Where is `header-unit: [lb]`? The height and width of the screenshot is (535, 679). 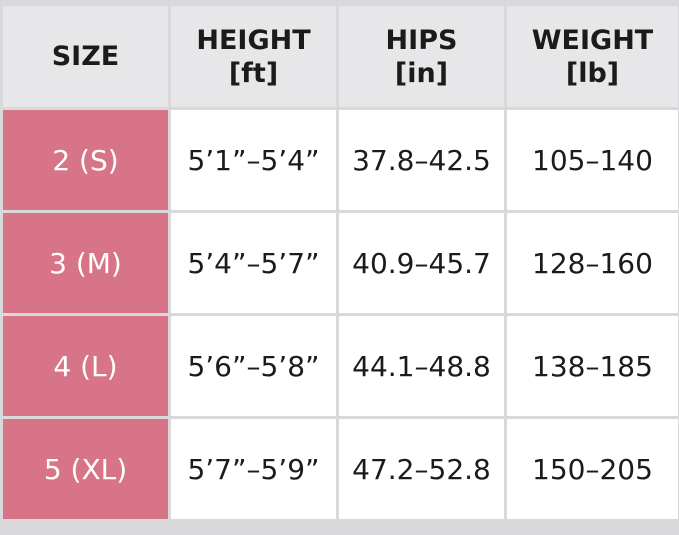 header-unit: [lb] is located at coordinates (592, 73).